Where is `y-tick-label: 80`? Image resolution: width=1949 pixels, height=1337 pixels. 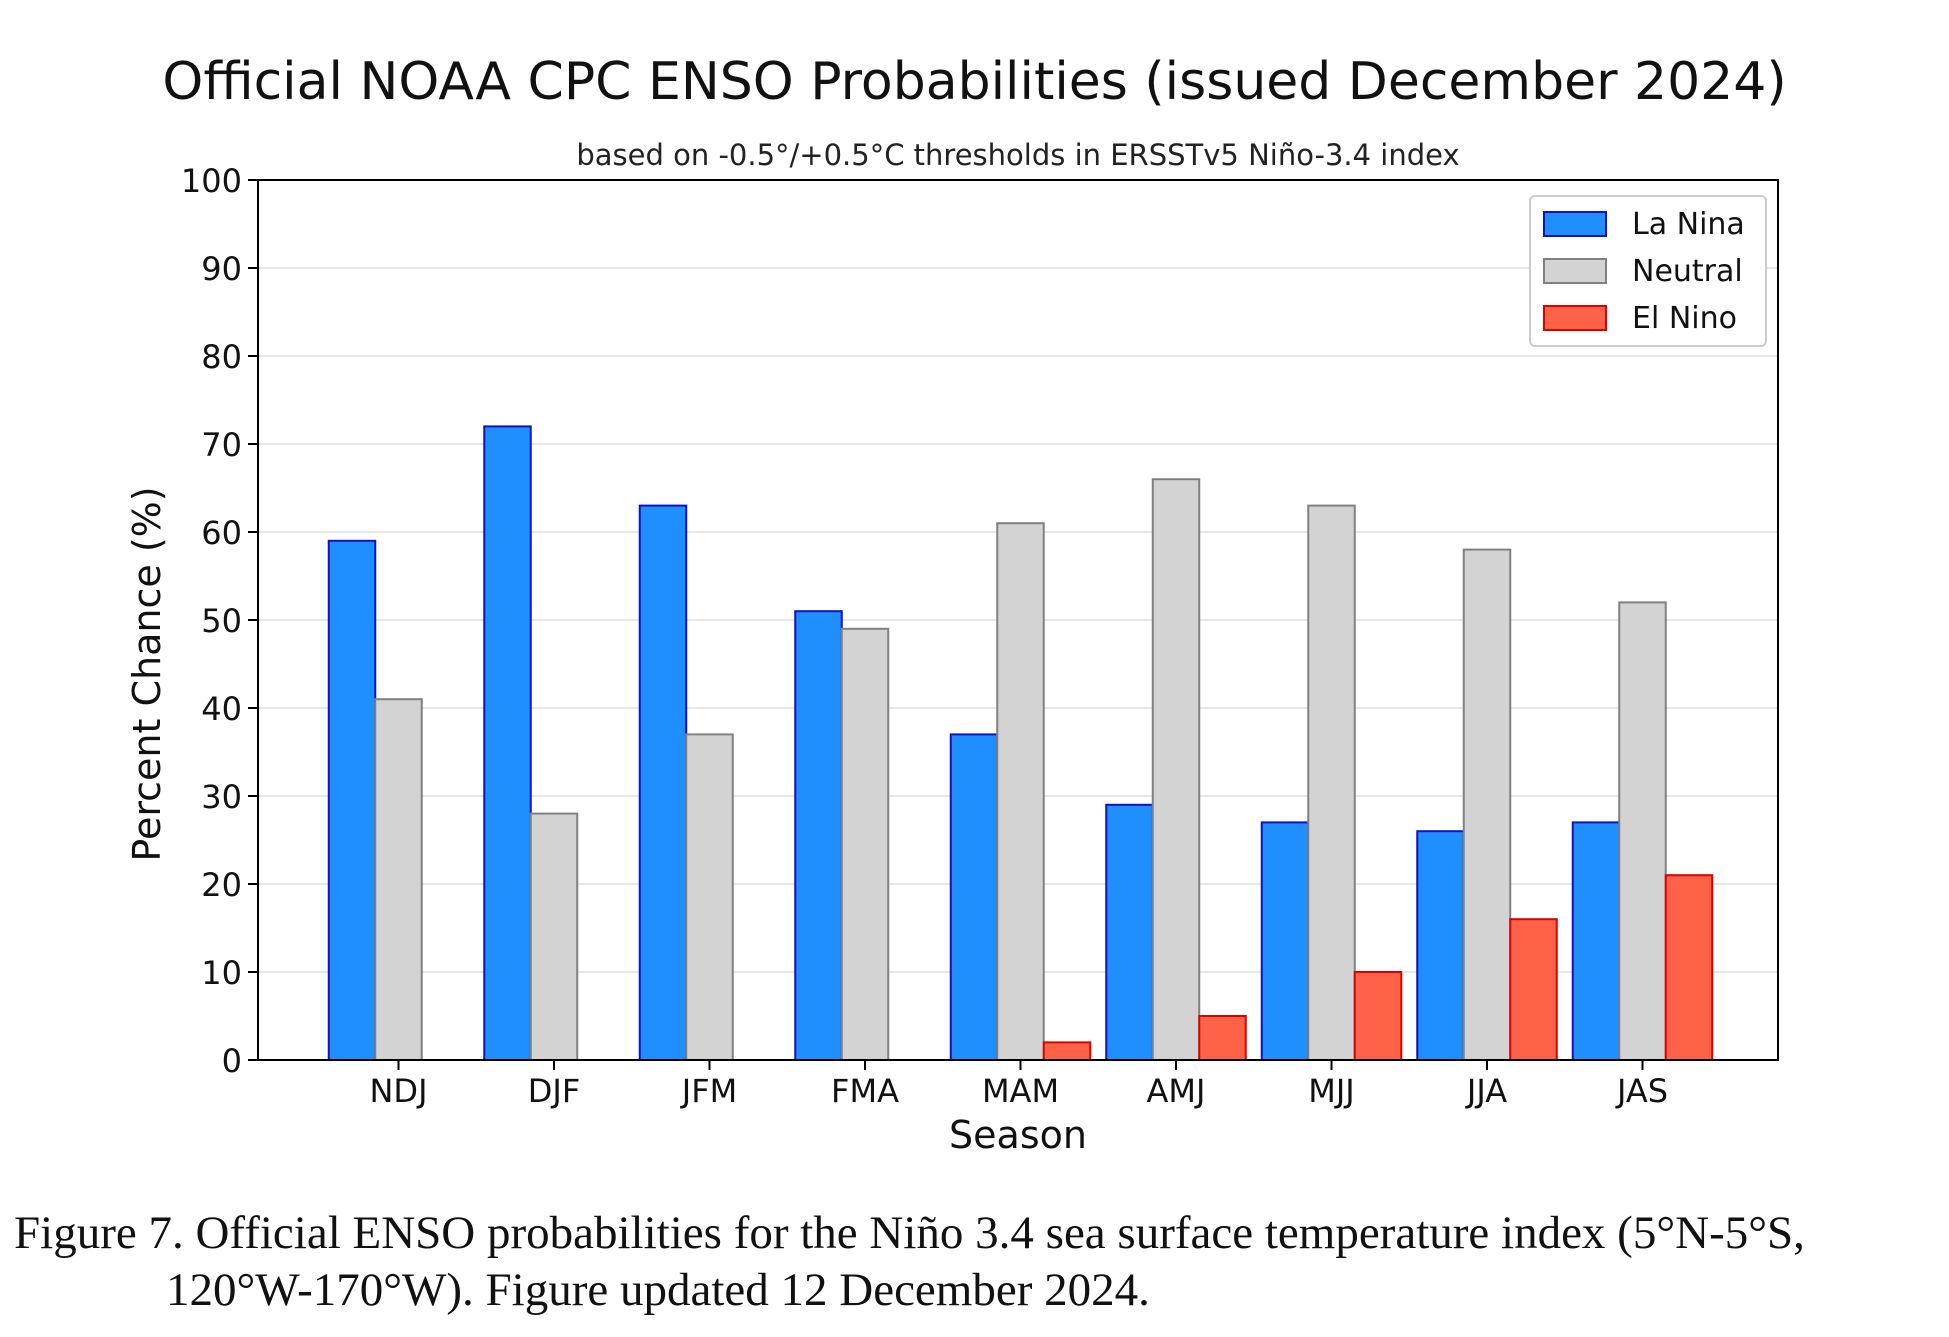
y-tick-label: 80 is located at coordinates (221, 357).